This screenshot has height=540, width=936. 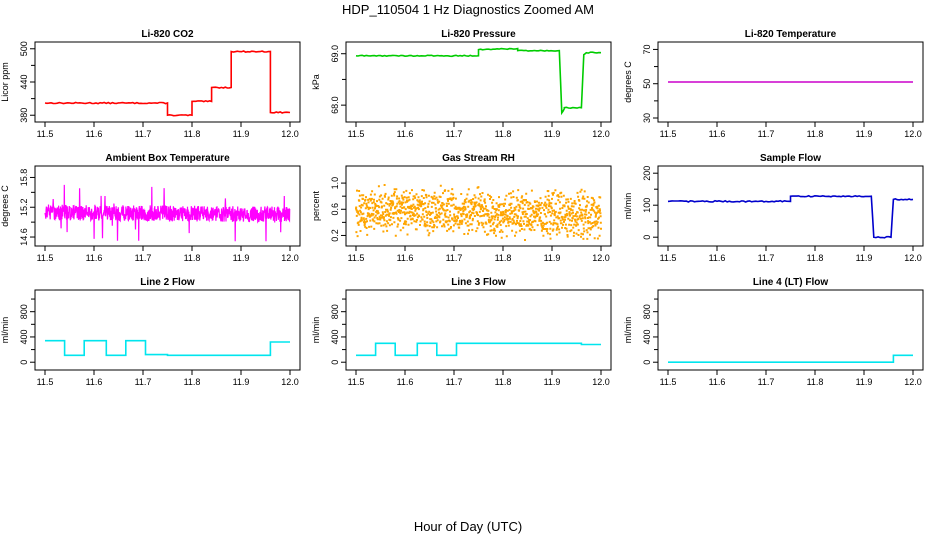 I want to click on panel-title: Gas Stream RH, so click(x=478, y=158).